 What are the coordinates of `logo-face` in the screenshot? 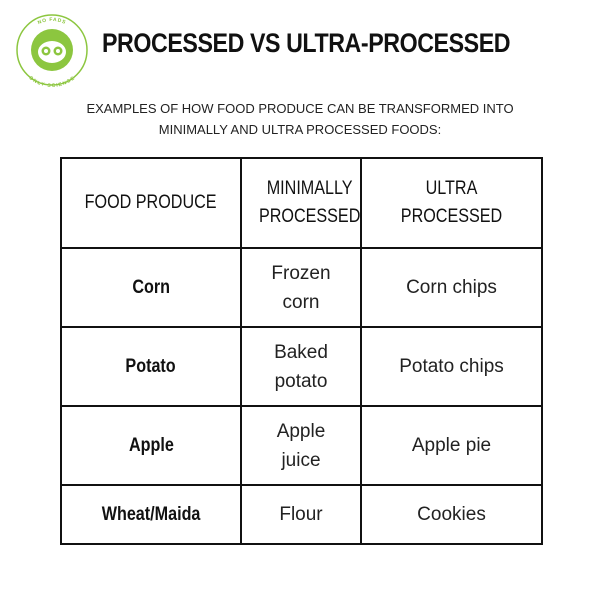 It's located at (52, 52).